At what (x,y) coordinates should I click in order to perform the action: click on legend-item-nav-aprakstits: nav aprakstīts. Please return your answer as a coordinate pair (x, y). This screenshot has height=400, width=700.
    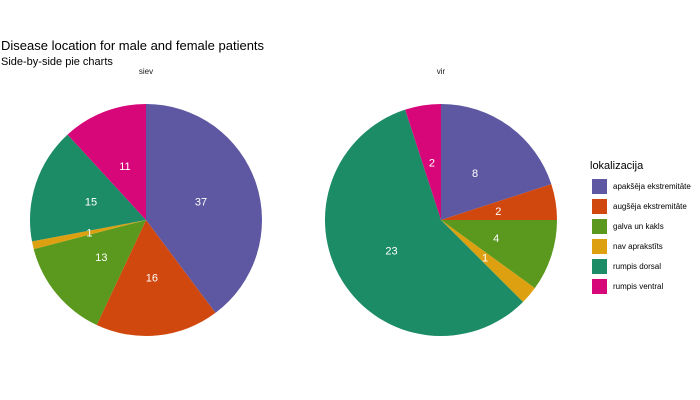
    Looking at the image, I should click on (644, 246).